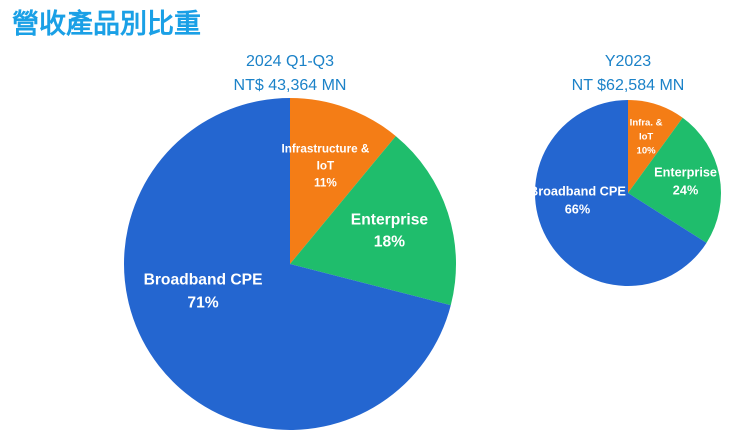  What do you see at coordinates (325, 157) in the screenshot?
I see `slice-category: Infrastructure & IoT` at bounding box center [325, 157].